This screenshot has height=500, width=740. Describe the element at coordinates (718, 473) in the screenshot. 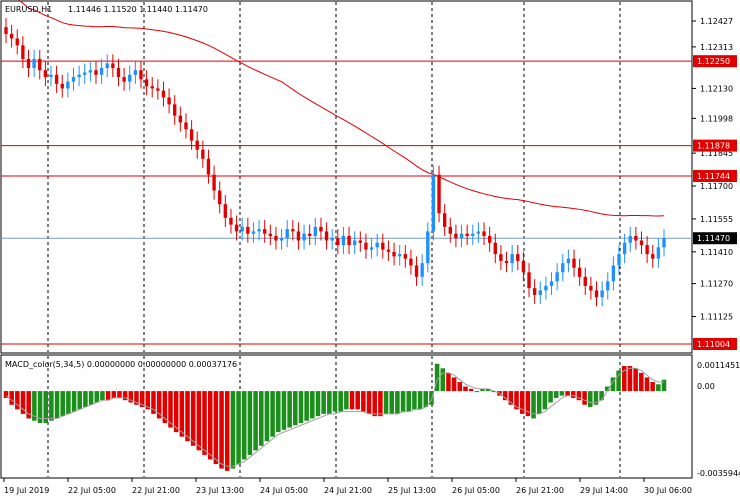

I see `macd-scale-bottom: -0.0035944` at that location.